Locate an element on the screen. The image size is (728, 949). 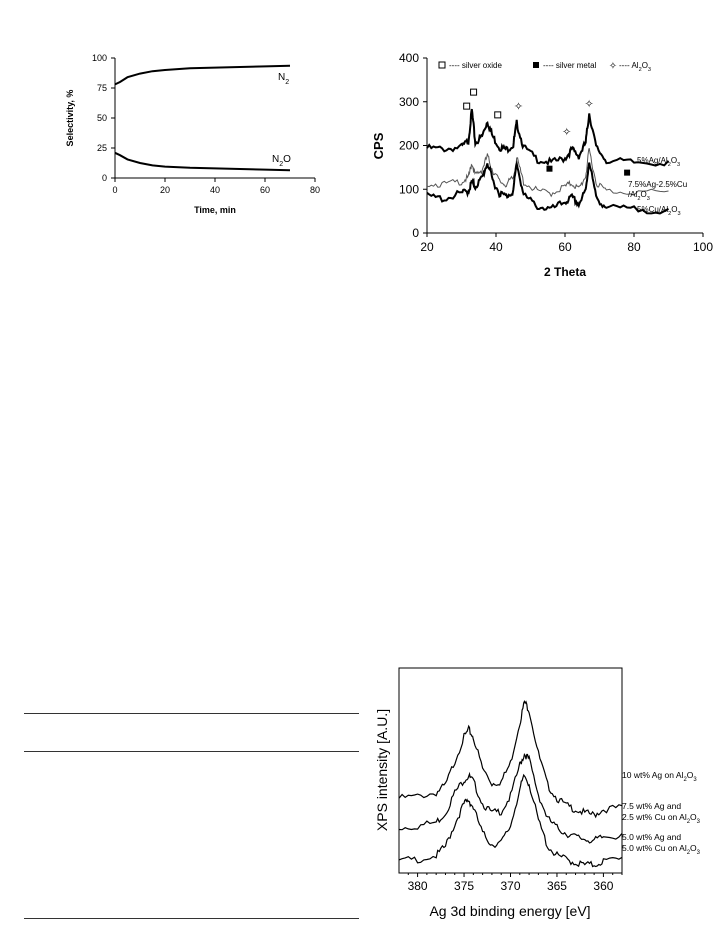
xps-x-tick-label: 365 is located at coordinates (557, 886).